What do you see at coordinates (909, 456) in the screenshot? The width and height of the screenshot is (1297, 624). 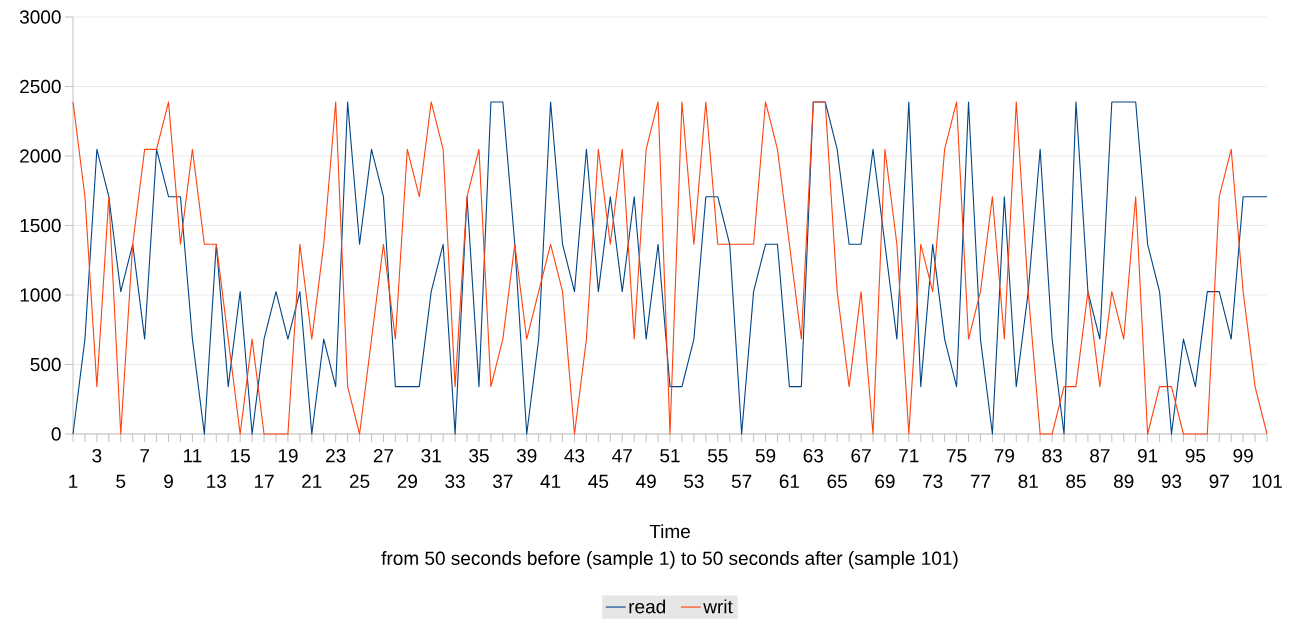 I see `x-tick-label: 71` at bounding box center [909, 456].